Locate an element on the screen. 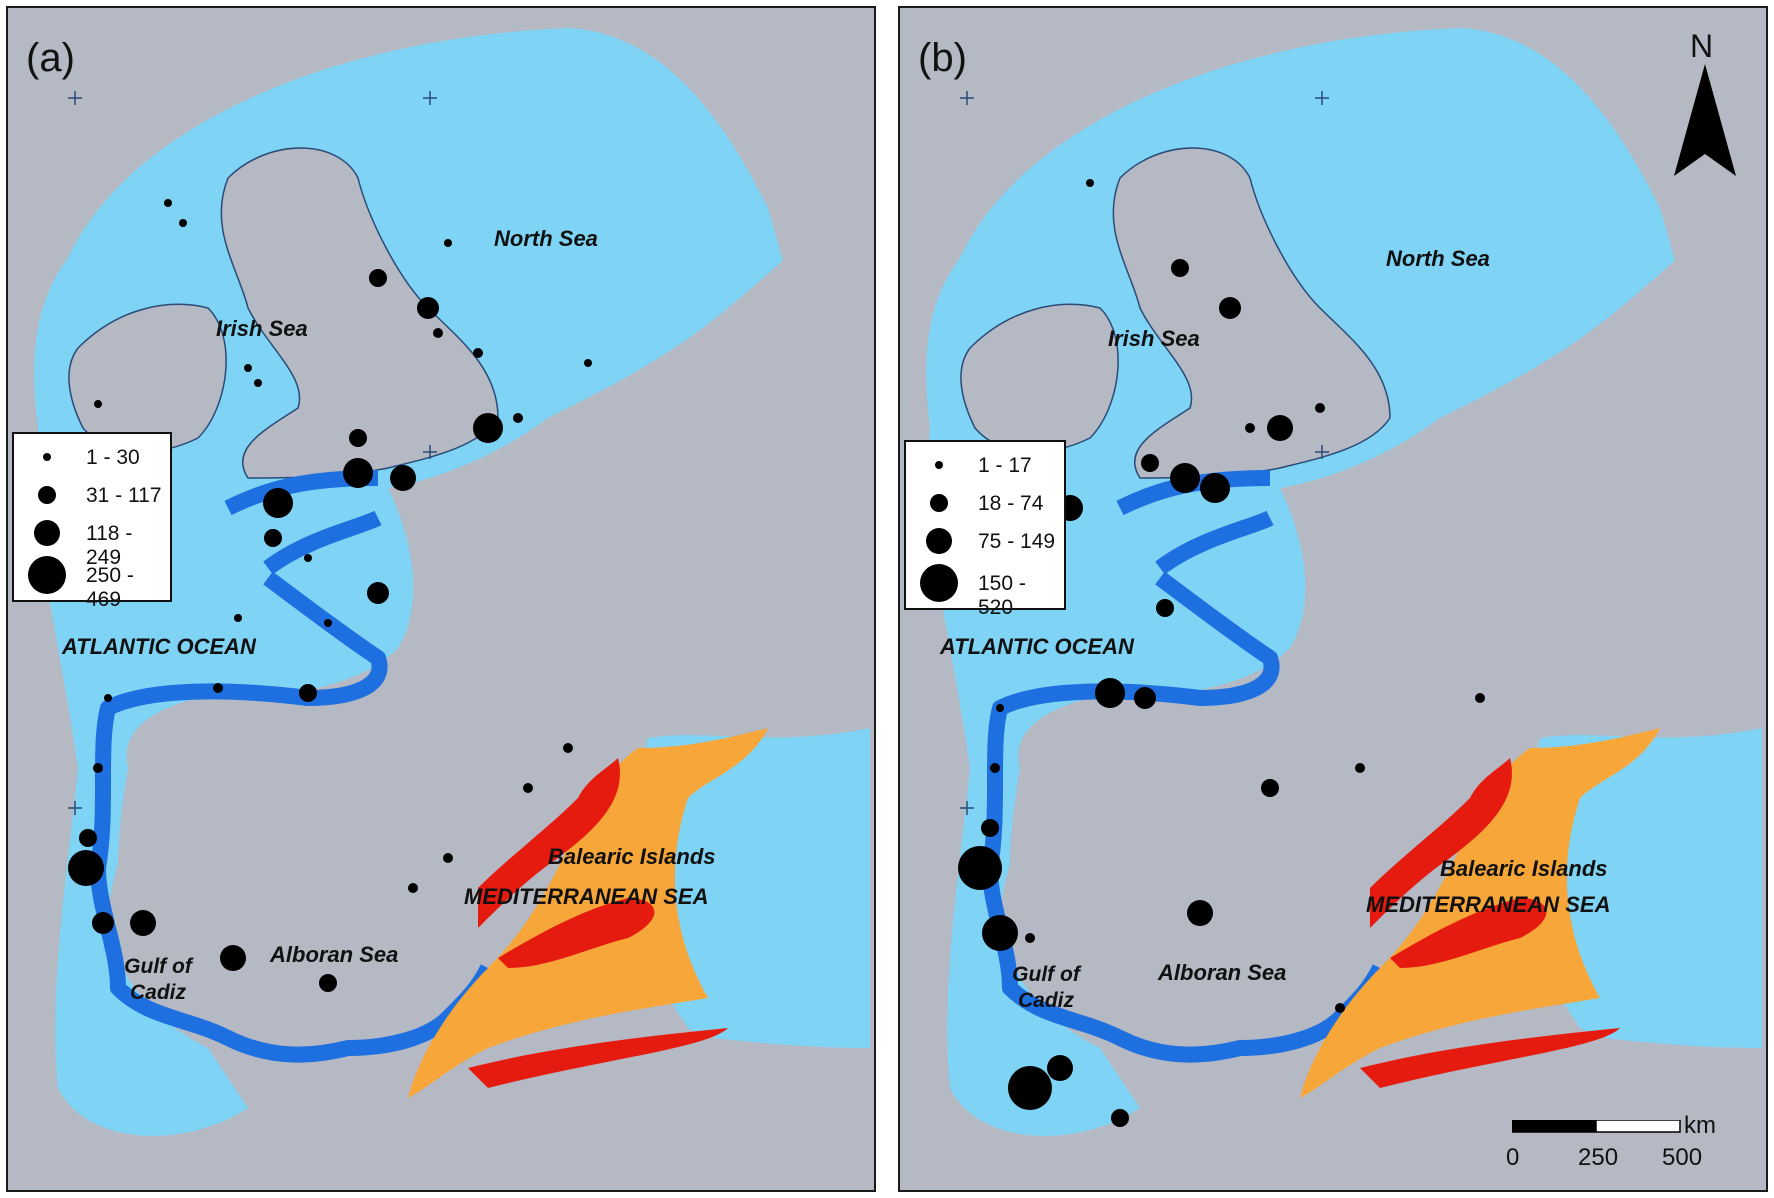  scale-bar-graphic is located at coordinates (1596, 1126).